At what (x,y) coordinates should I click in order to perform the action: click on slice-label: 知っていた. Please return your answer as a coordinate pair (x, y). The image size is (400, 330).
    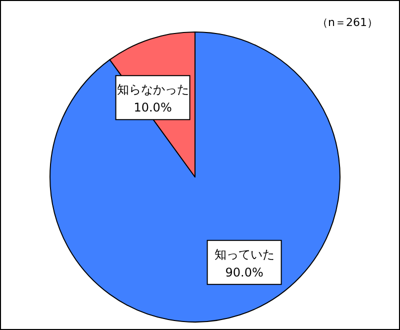
    Looking at the image, I should click on (244, 254).